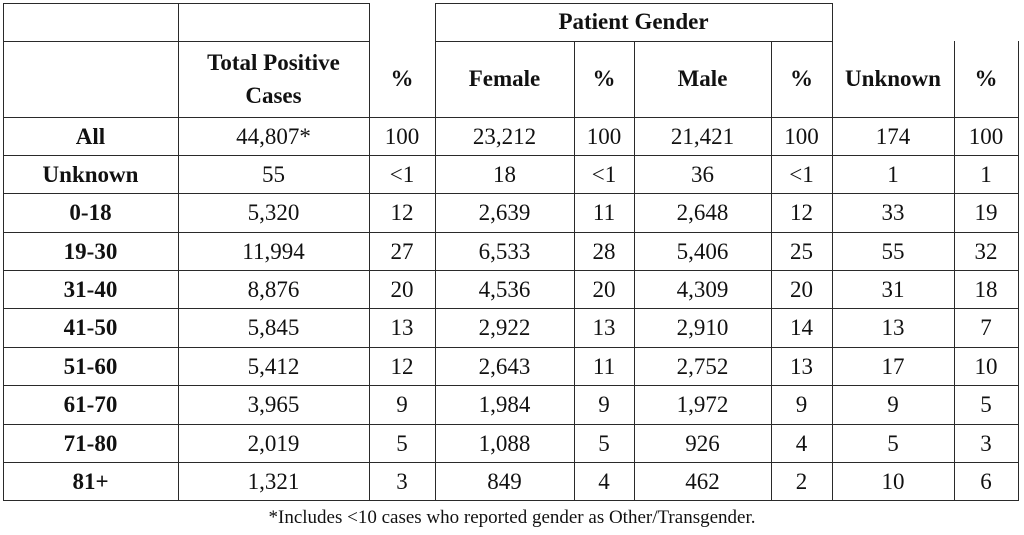  I want to click on table-cell: 462, so click(702, 481).